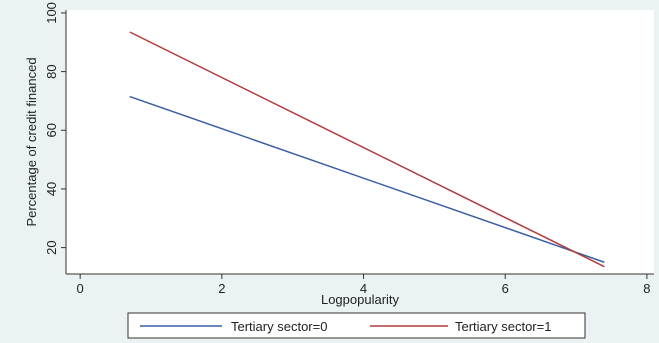  I want to click on x-axis-ticks: 0 2 4 6 8, so click(364, 285).